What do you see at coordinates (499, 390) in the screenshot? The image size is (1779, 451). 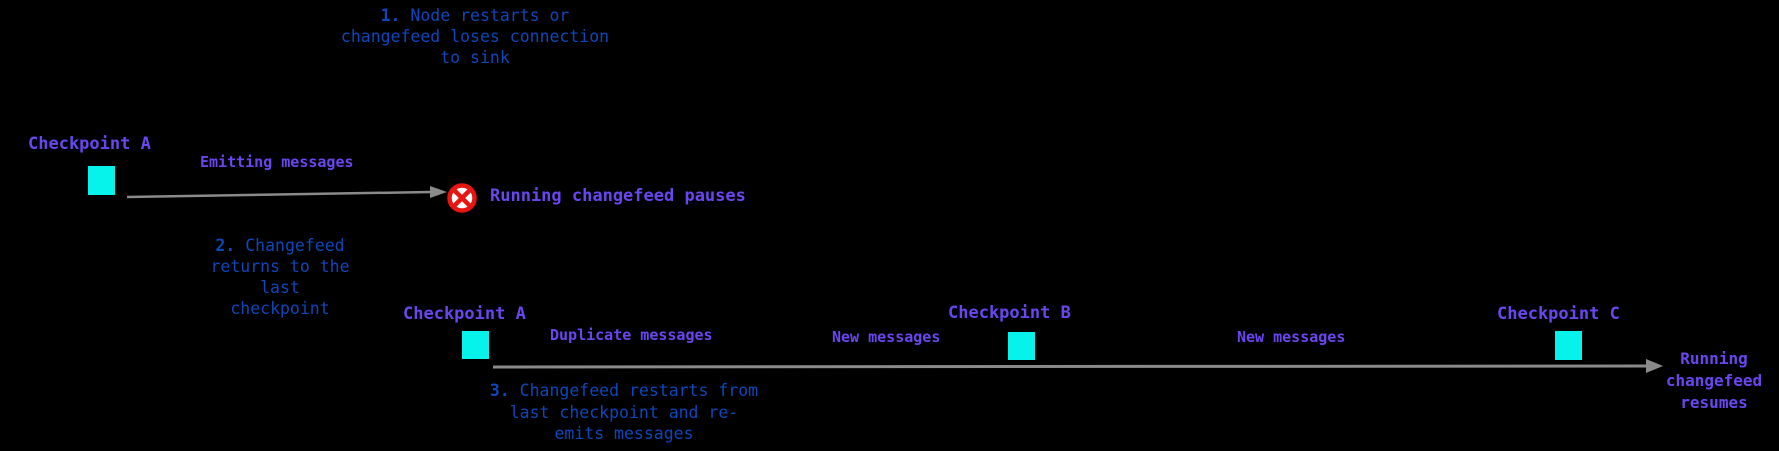 I see `step-3-number: 3.` at bounding box center [499, 390].